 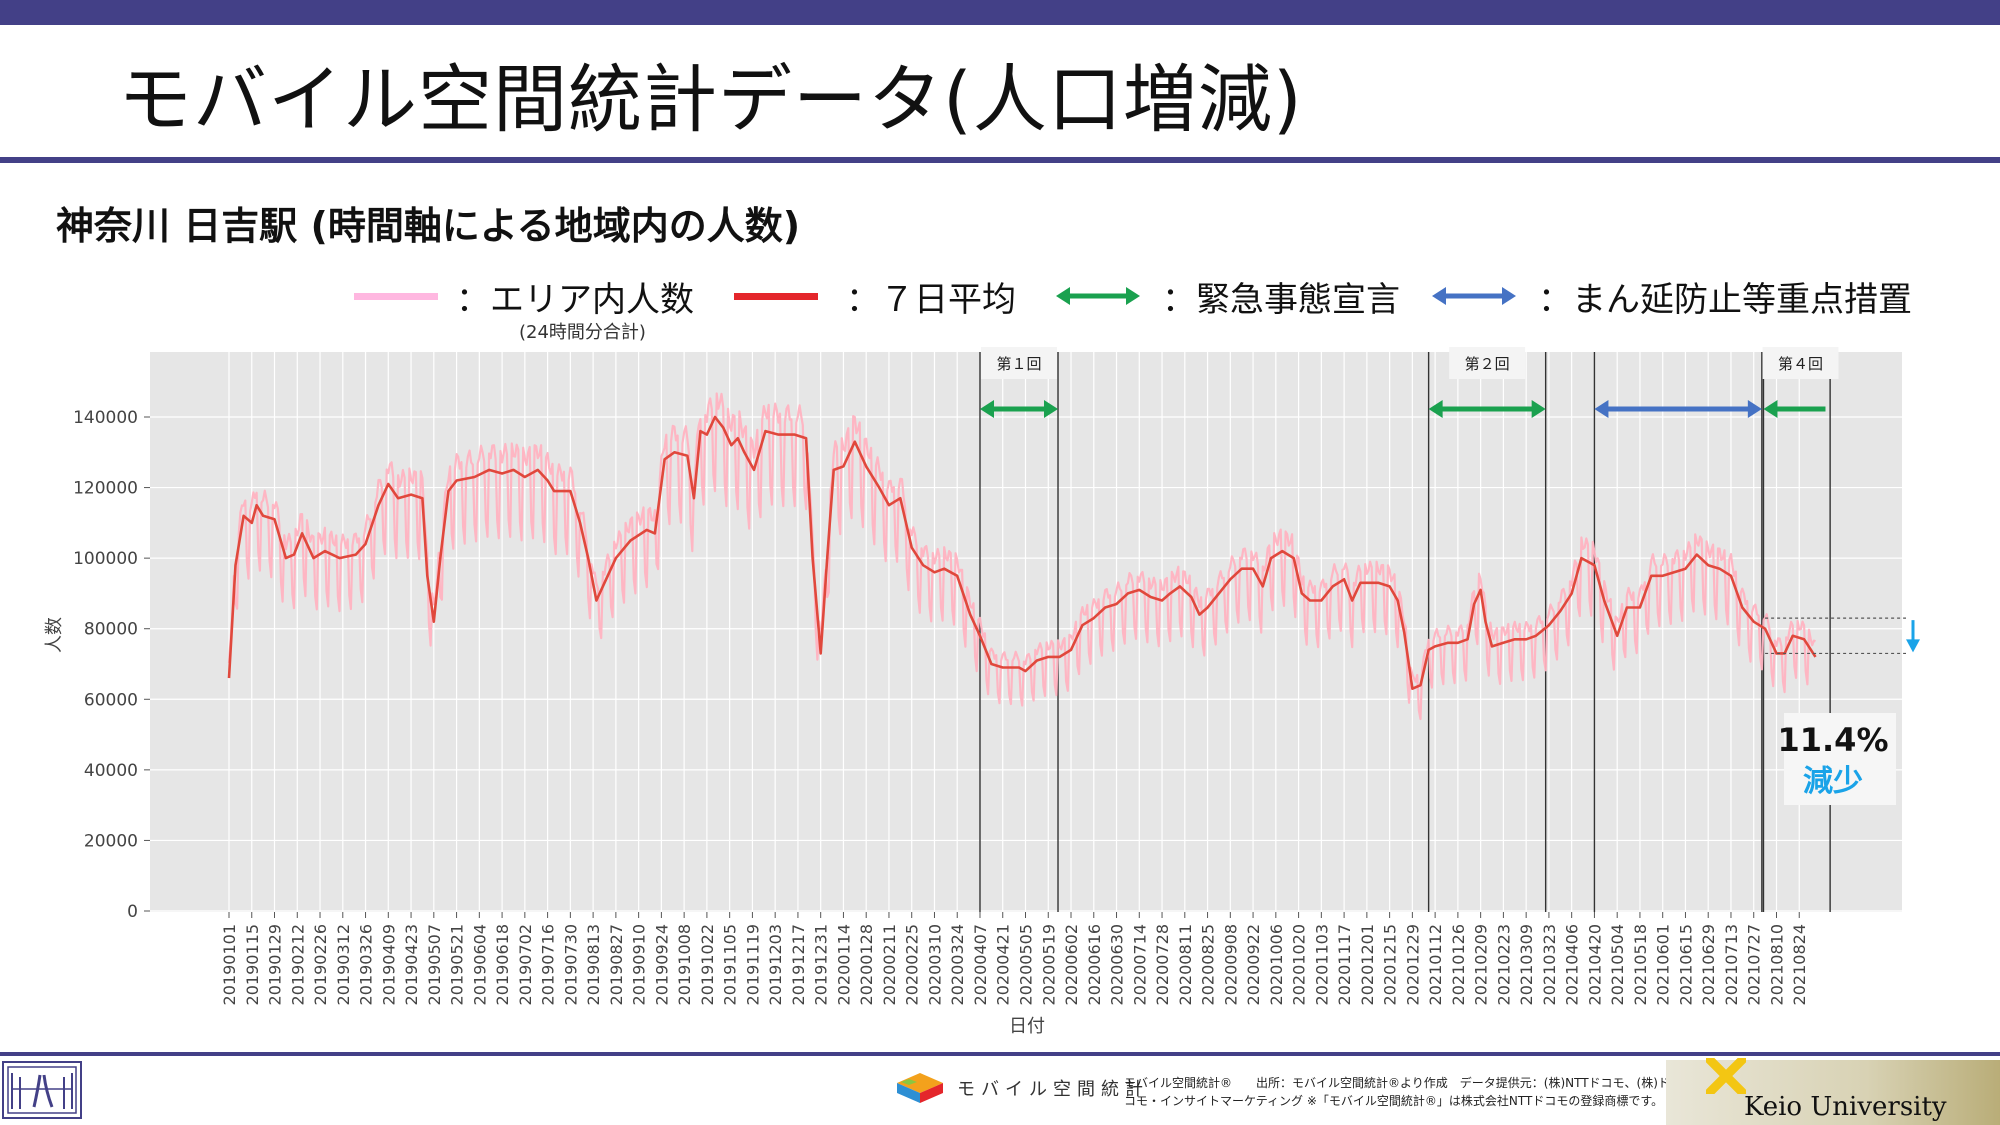 I want to click on x-tick-label: 20200908, so click(x=1230, y=964).